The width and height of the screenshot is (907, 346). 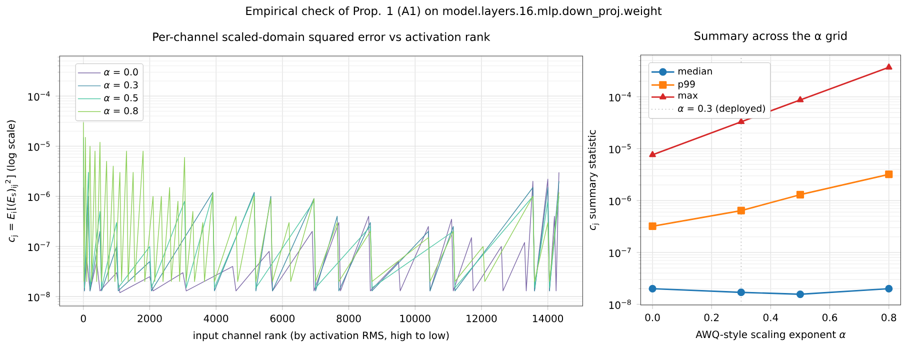 What do you see at coordinates (652, 318) in the screenshot?
I see `x-tick-label: 0.0` at bounding box center [652, 318].